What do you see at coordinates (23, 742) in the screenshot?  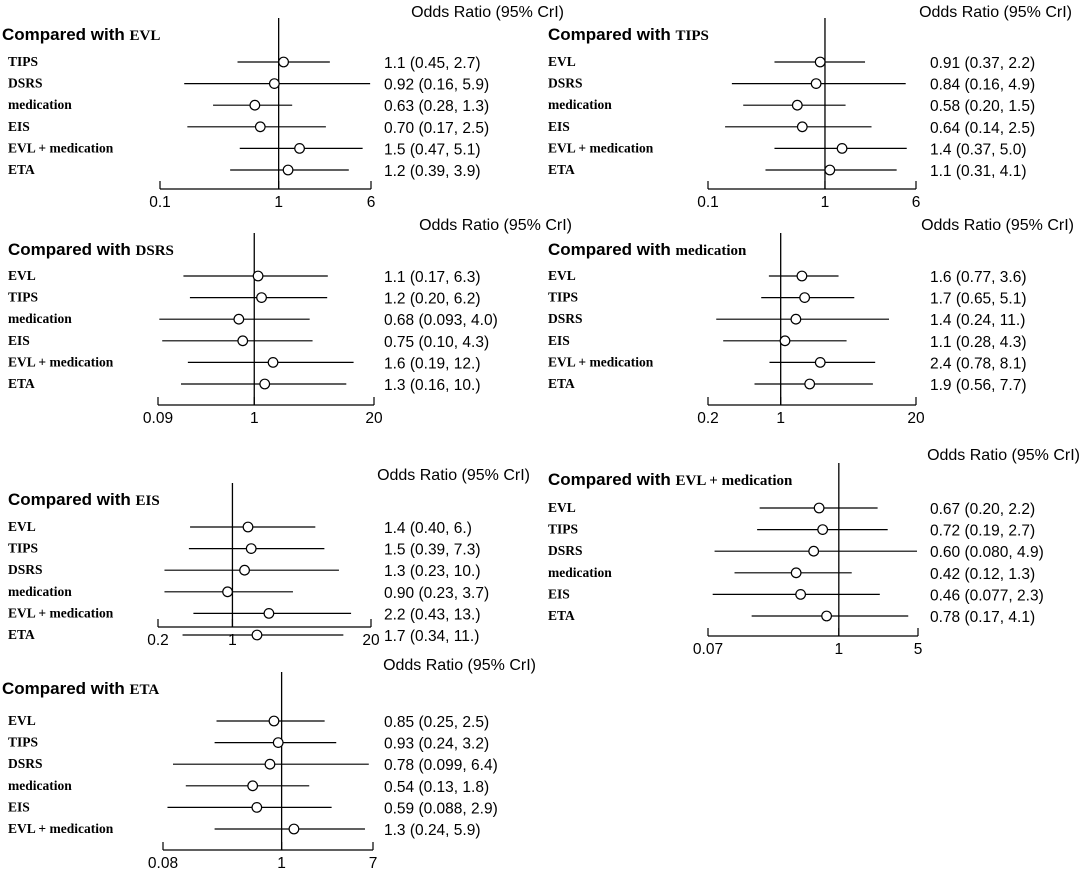 I see `panel-eta-row-tips-label: TIPS` at bounding box center [23, 742].